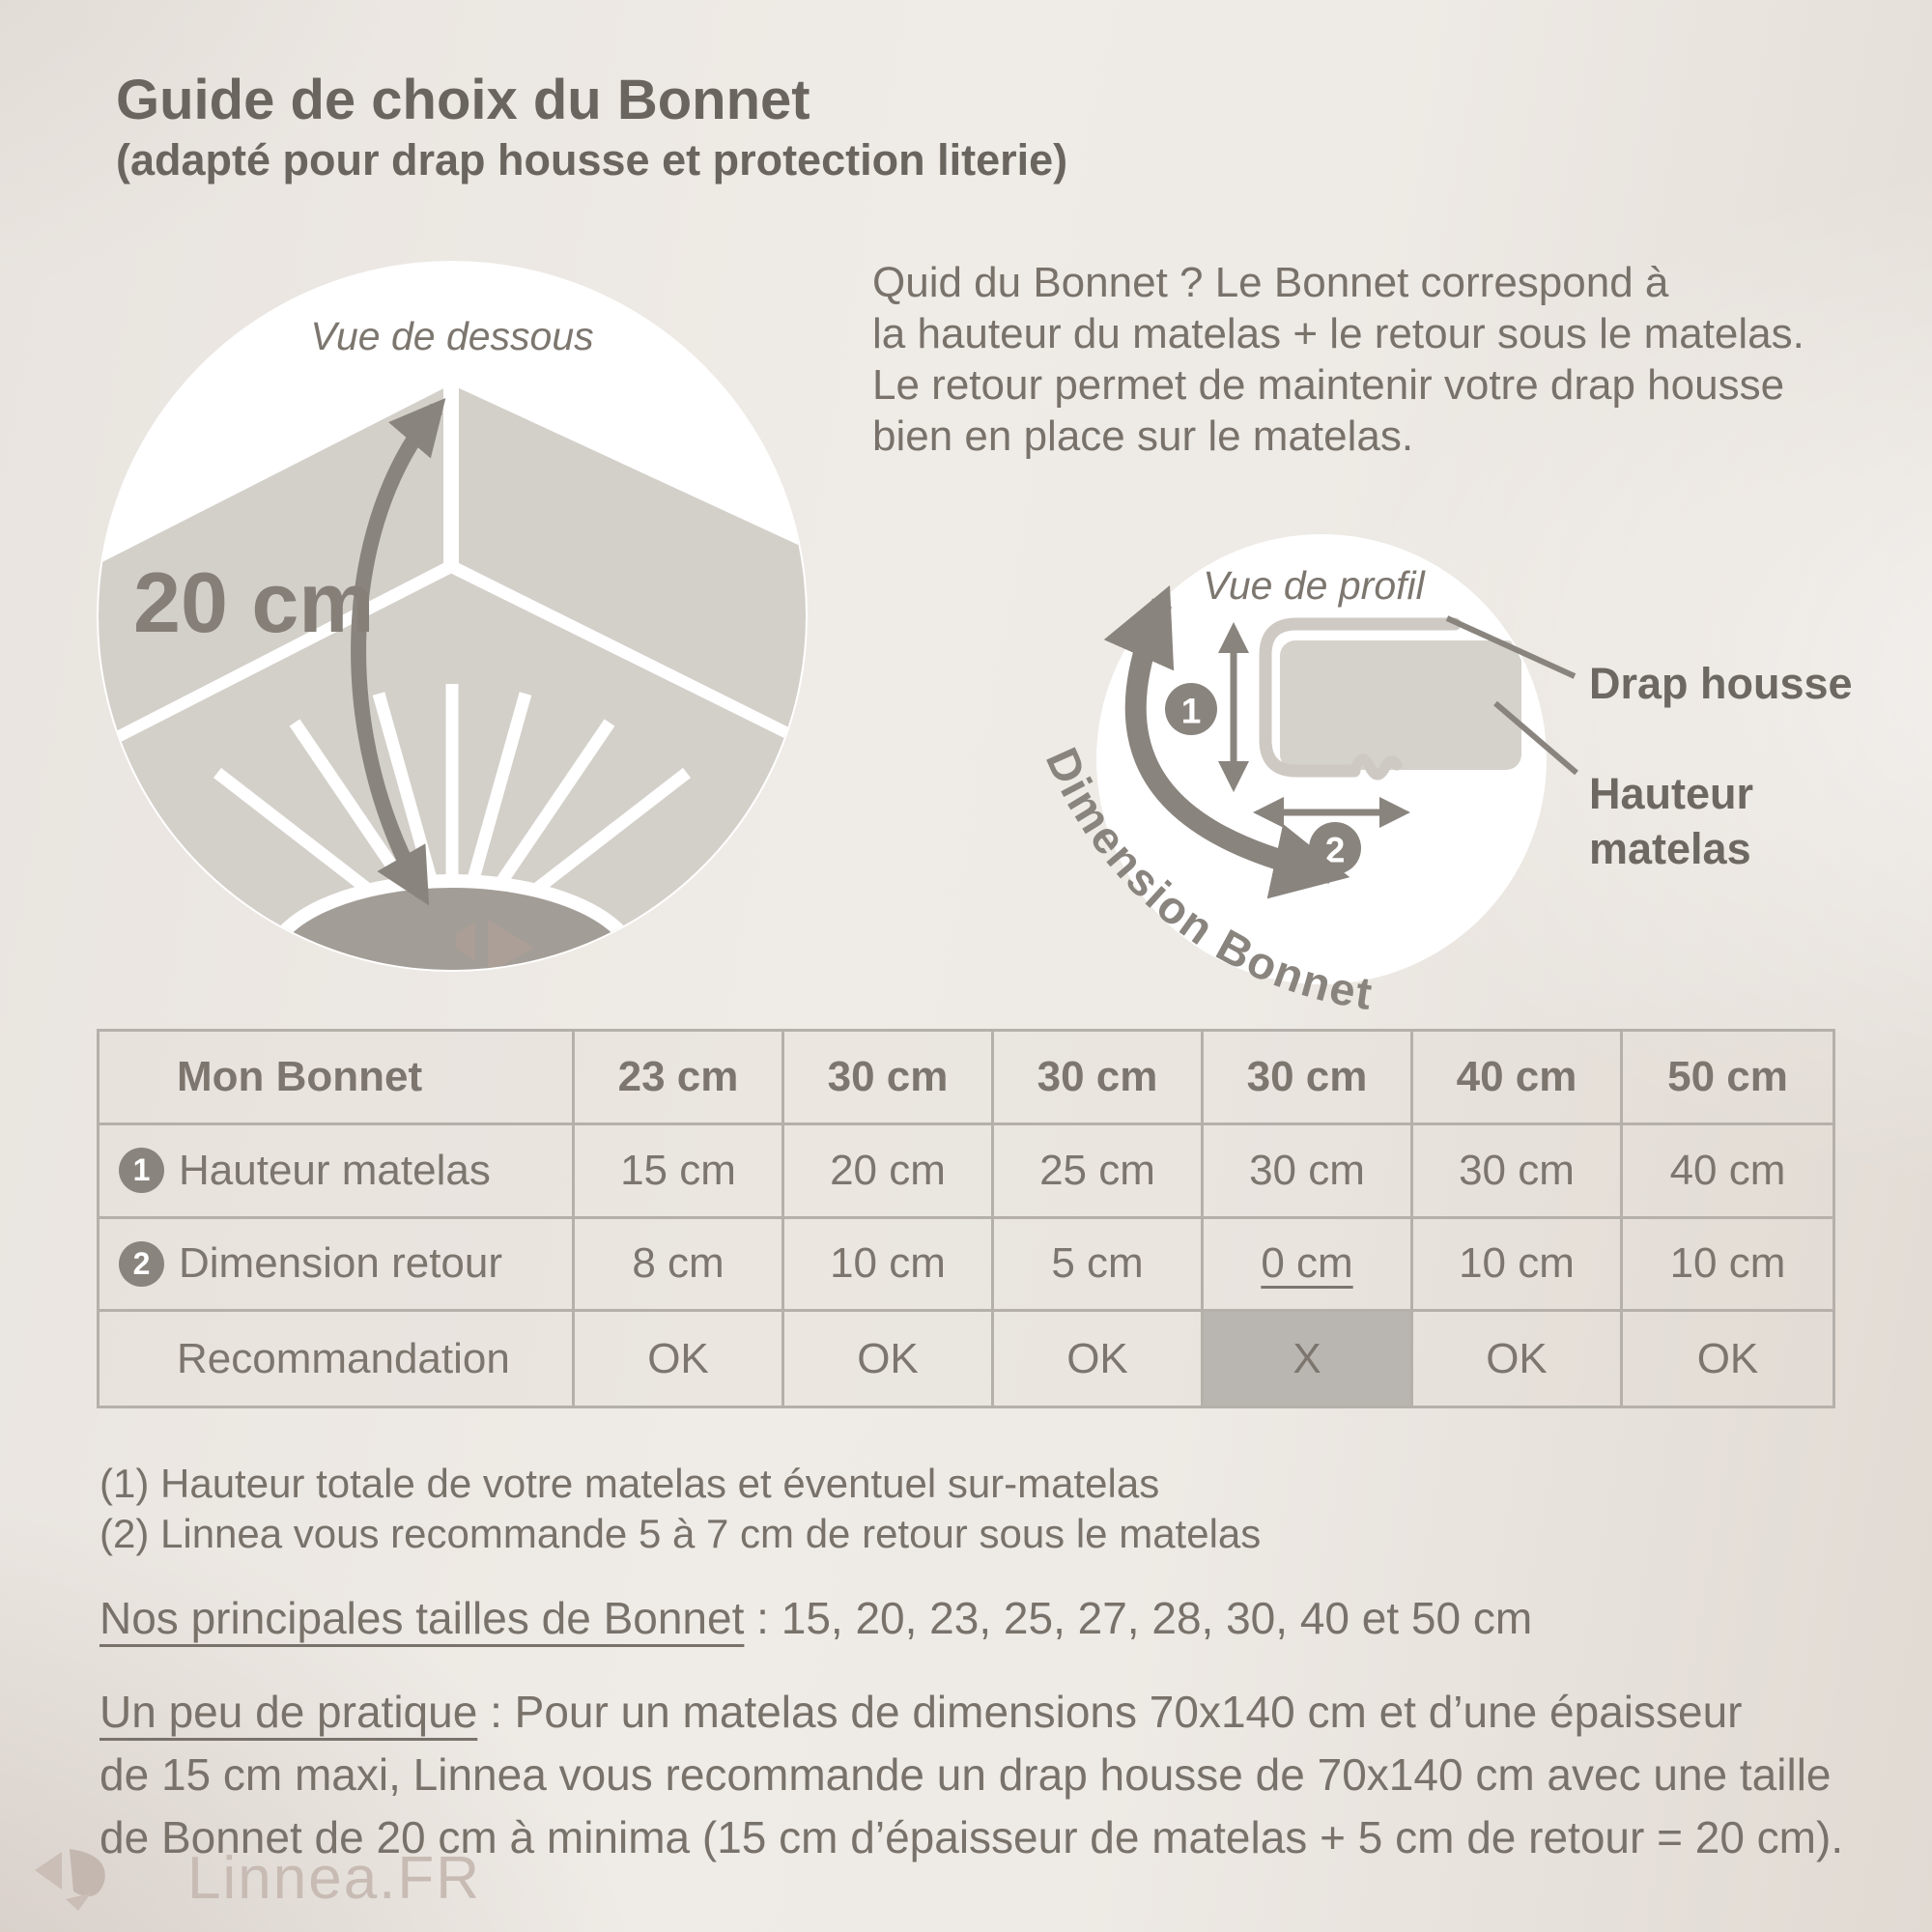 The image size is (1932, 1932). What do you see at coordinates (1511, 647) in the screenshot?
I see `callout-line-drap-housse` at bounding box center [1511, 647].